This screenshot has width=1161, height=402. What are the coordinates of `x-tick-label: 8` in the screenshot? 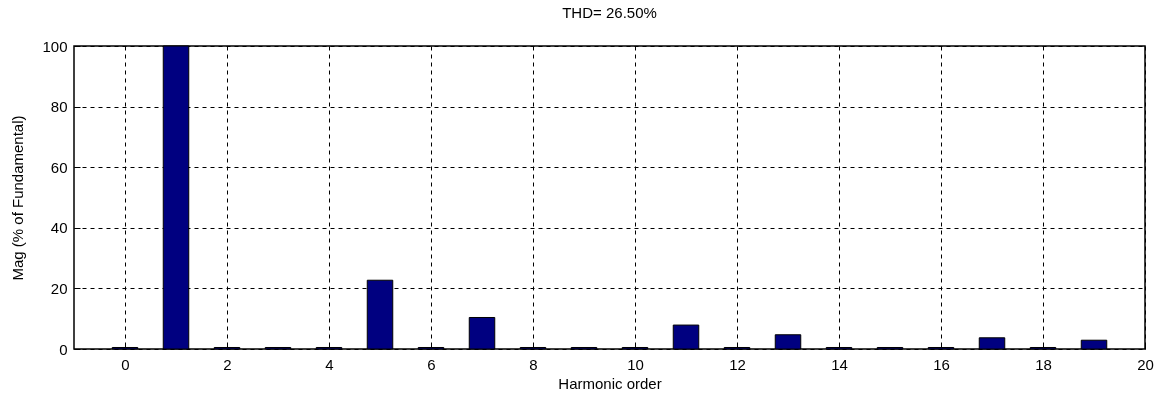 It's located at (533, 364).